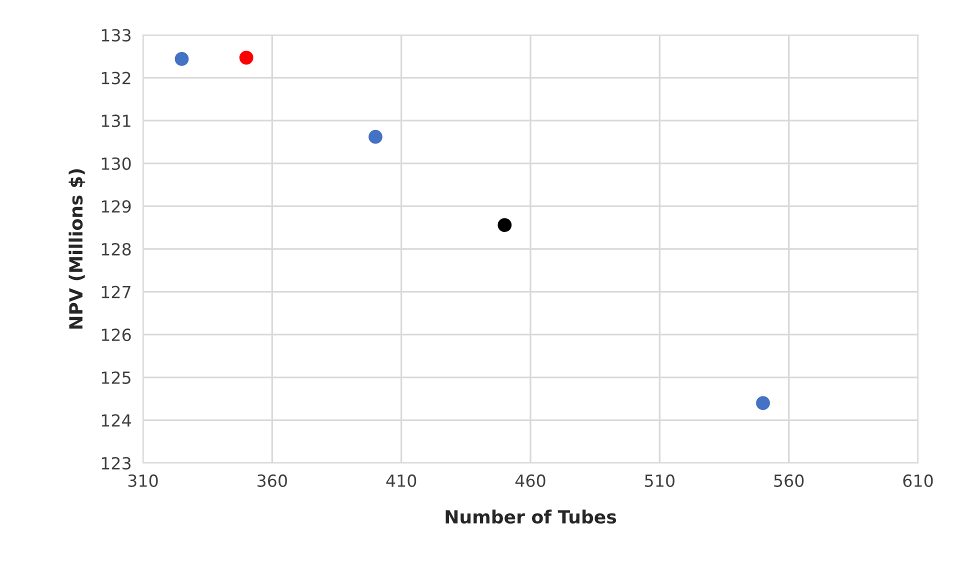  I want to click on y-tick-label: 125, so click(116, 377).